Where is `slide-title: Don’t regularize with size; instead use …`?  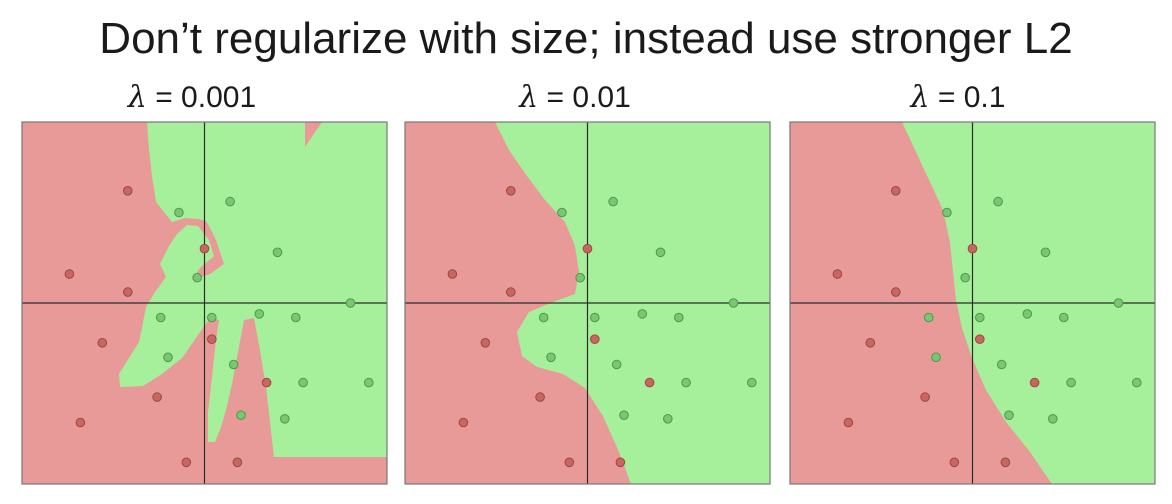
slide-title: Don’t regularize with size; instead use … is located at coordinates (586, 38).